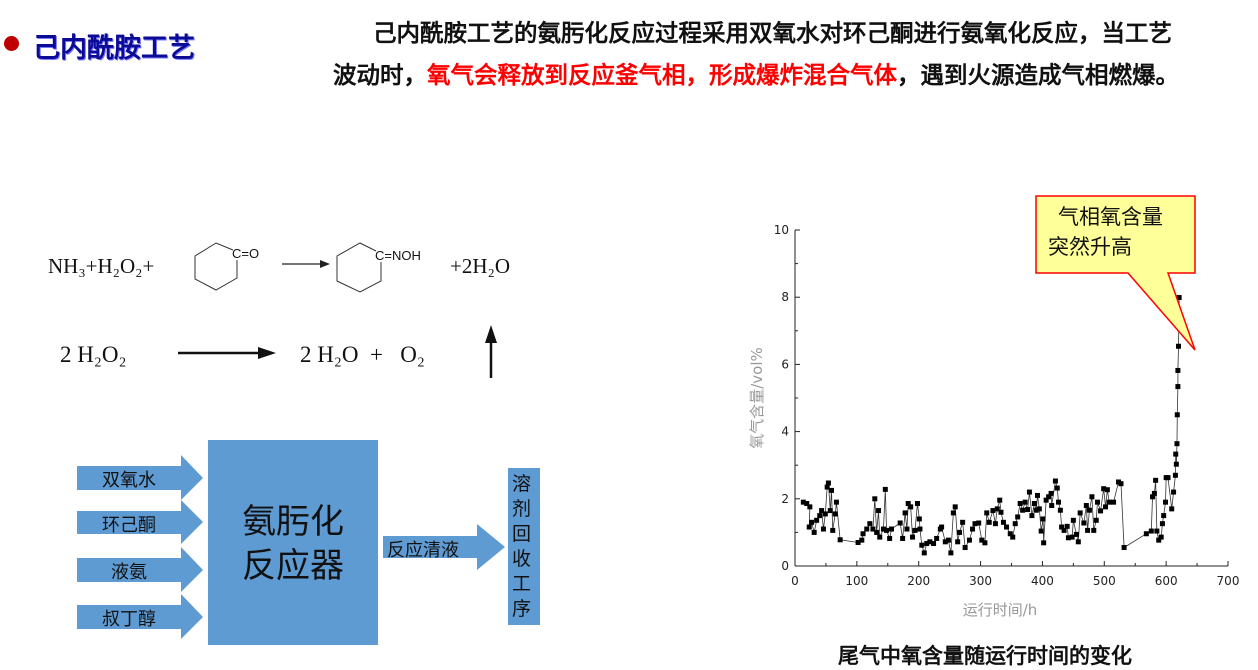 The width and height of the screenshot is (1258, 670). Describe the element at coordinates (129, 525) in the screenshot. I see `input-label-cyclohexanone: 环己酮` at that location.